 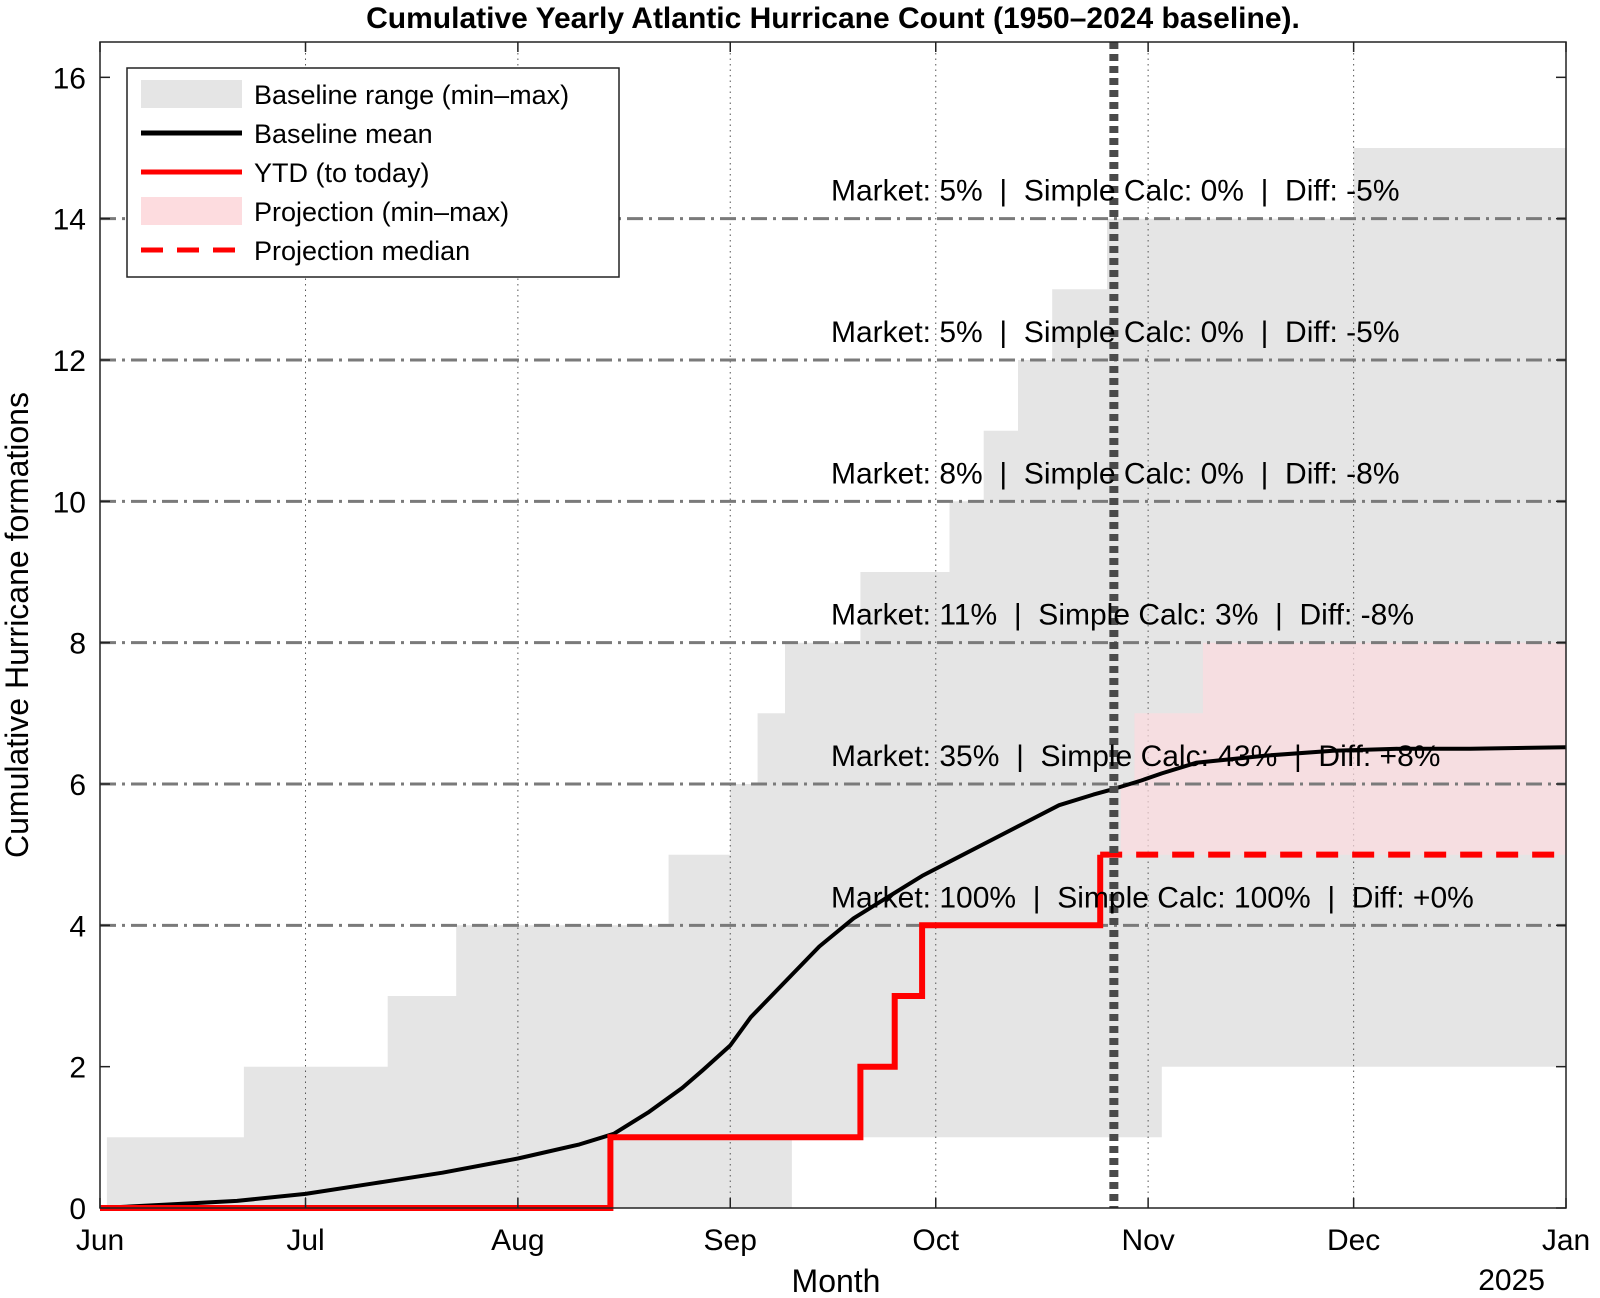 I want to click on y-tick-label: 8, so click(x=77, y=644).